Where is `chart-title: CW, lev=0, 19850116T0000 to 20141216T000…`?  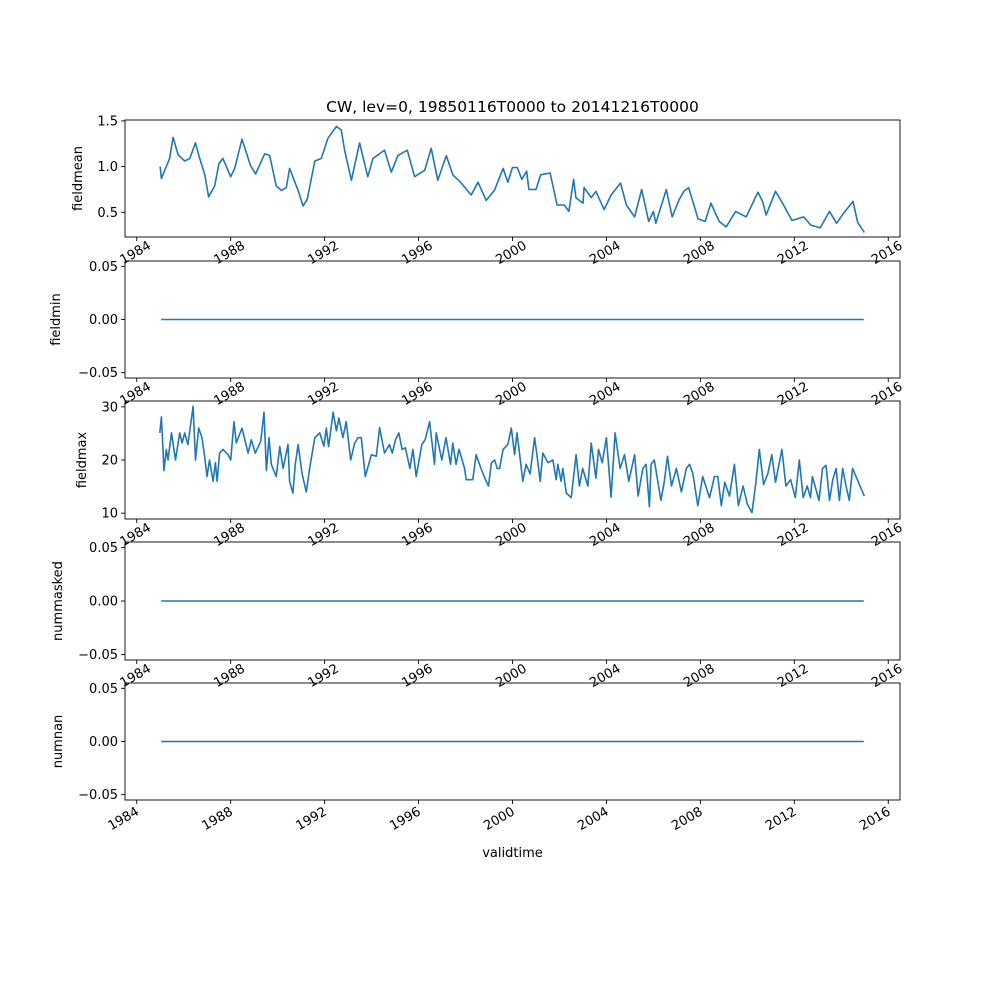
chart-title: CW, lev=0, 19850116T0000 to 20141216T000… is located at coordinates (512, 107).